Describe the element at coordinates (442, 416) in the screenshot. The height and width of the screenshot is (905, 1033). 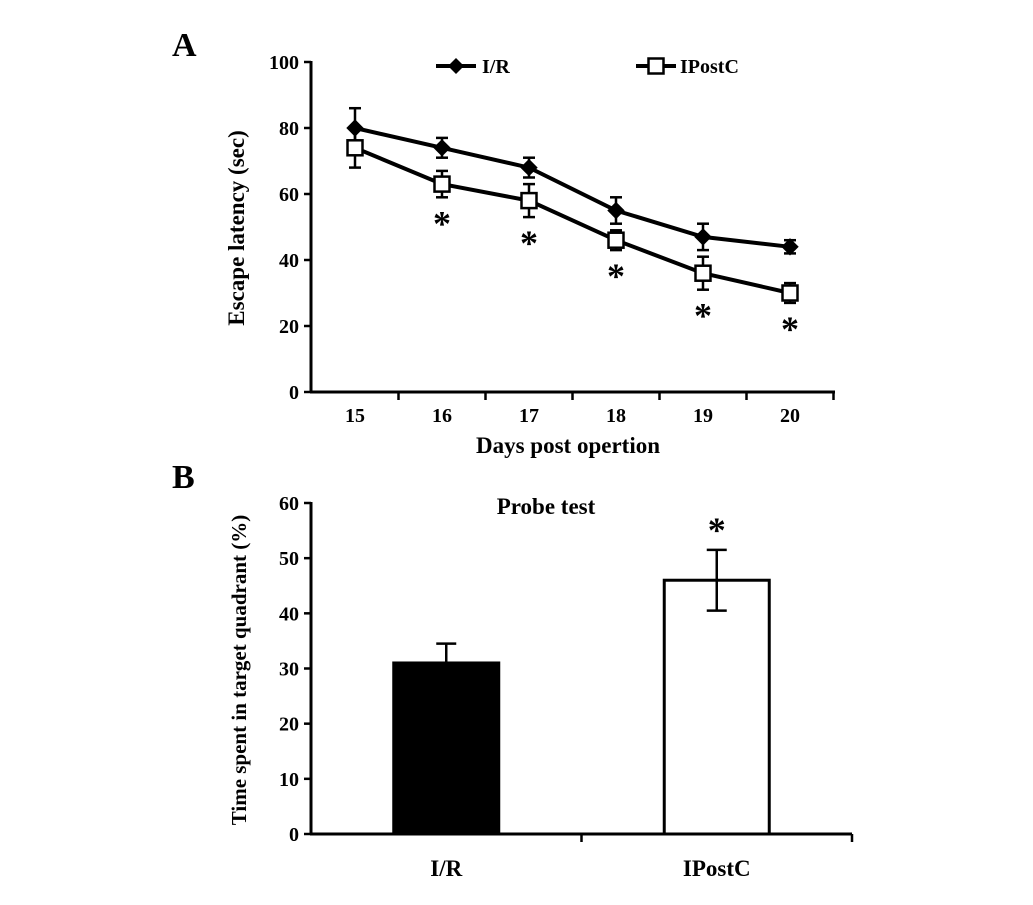
I see `panel-a-x-tick-label: 16` at that location.